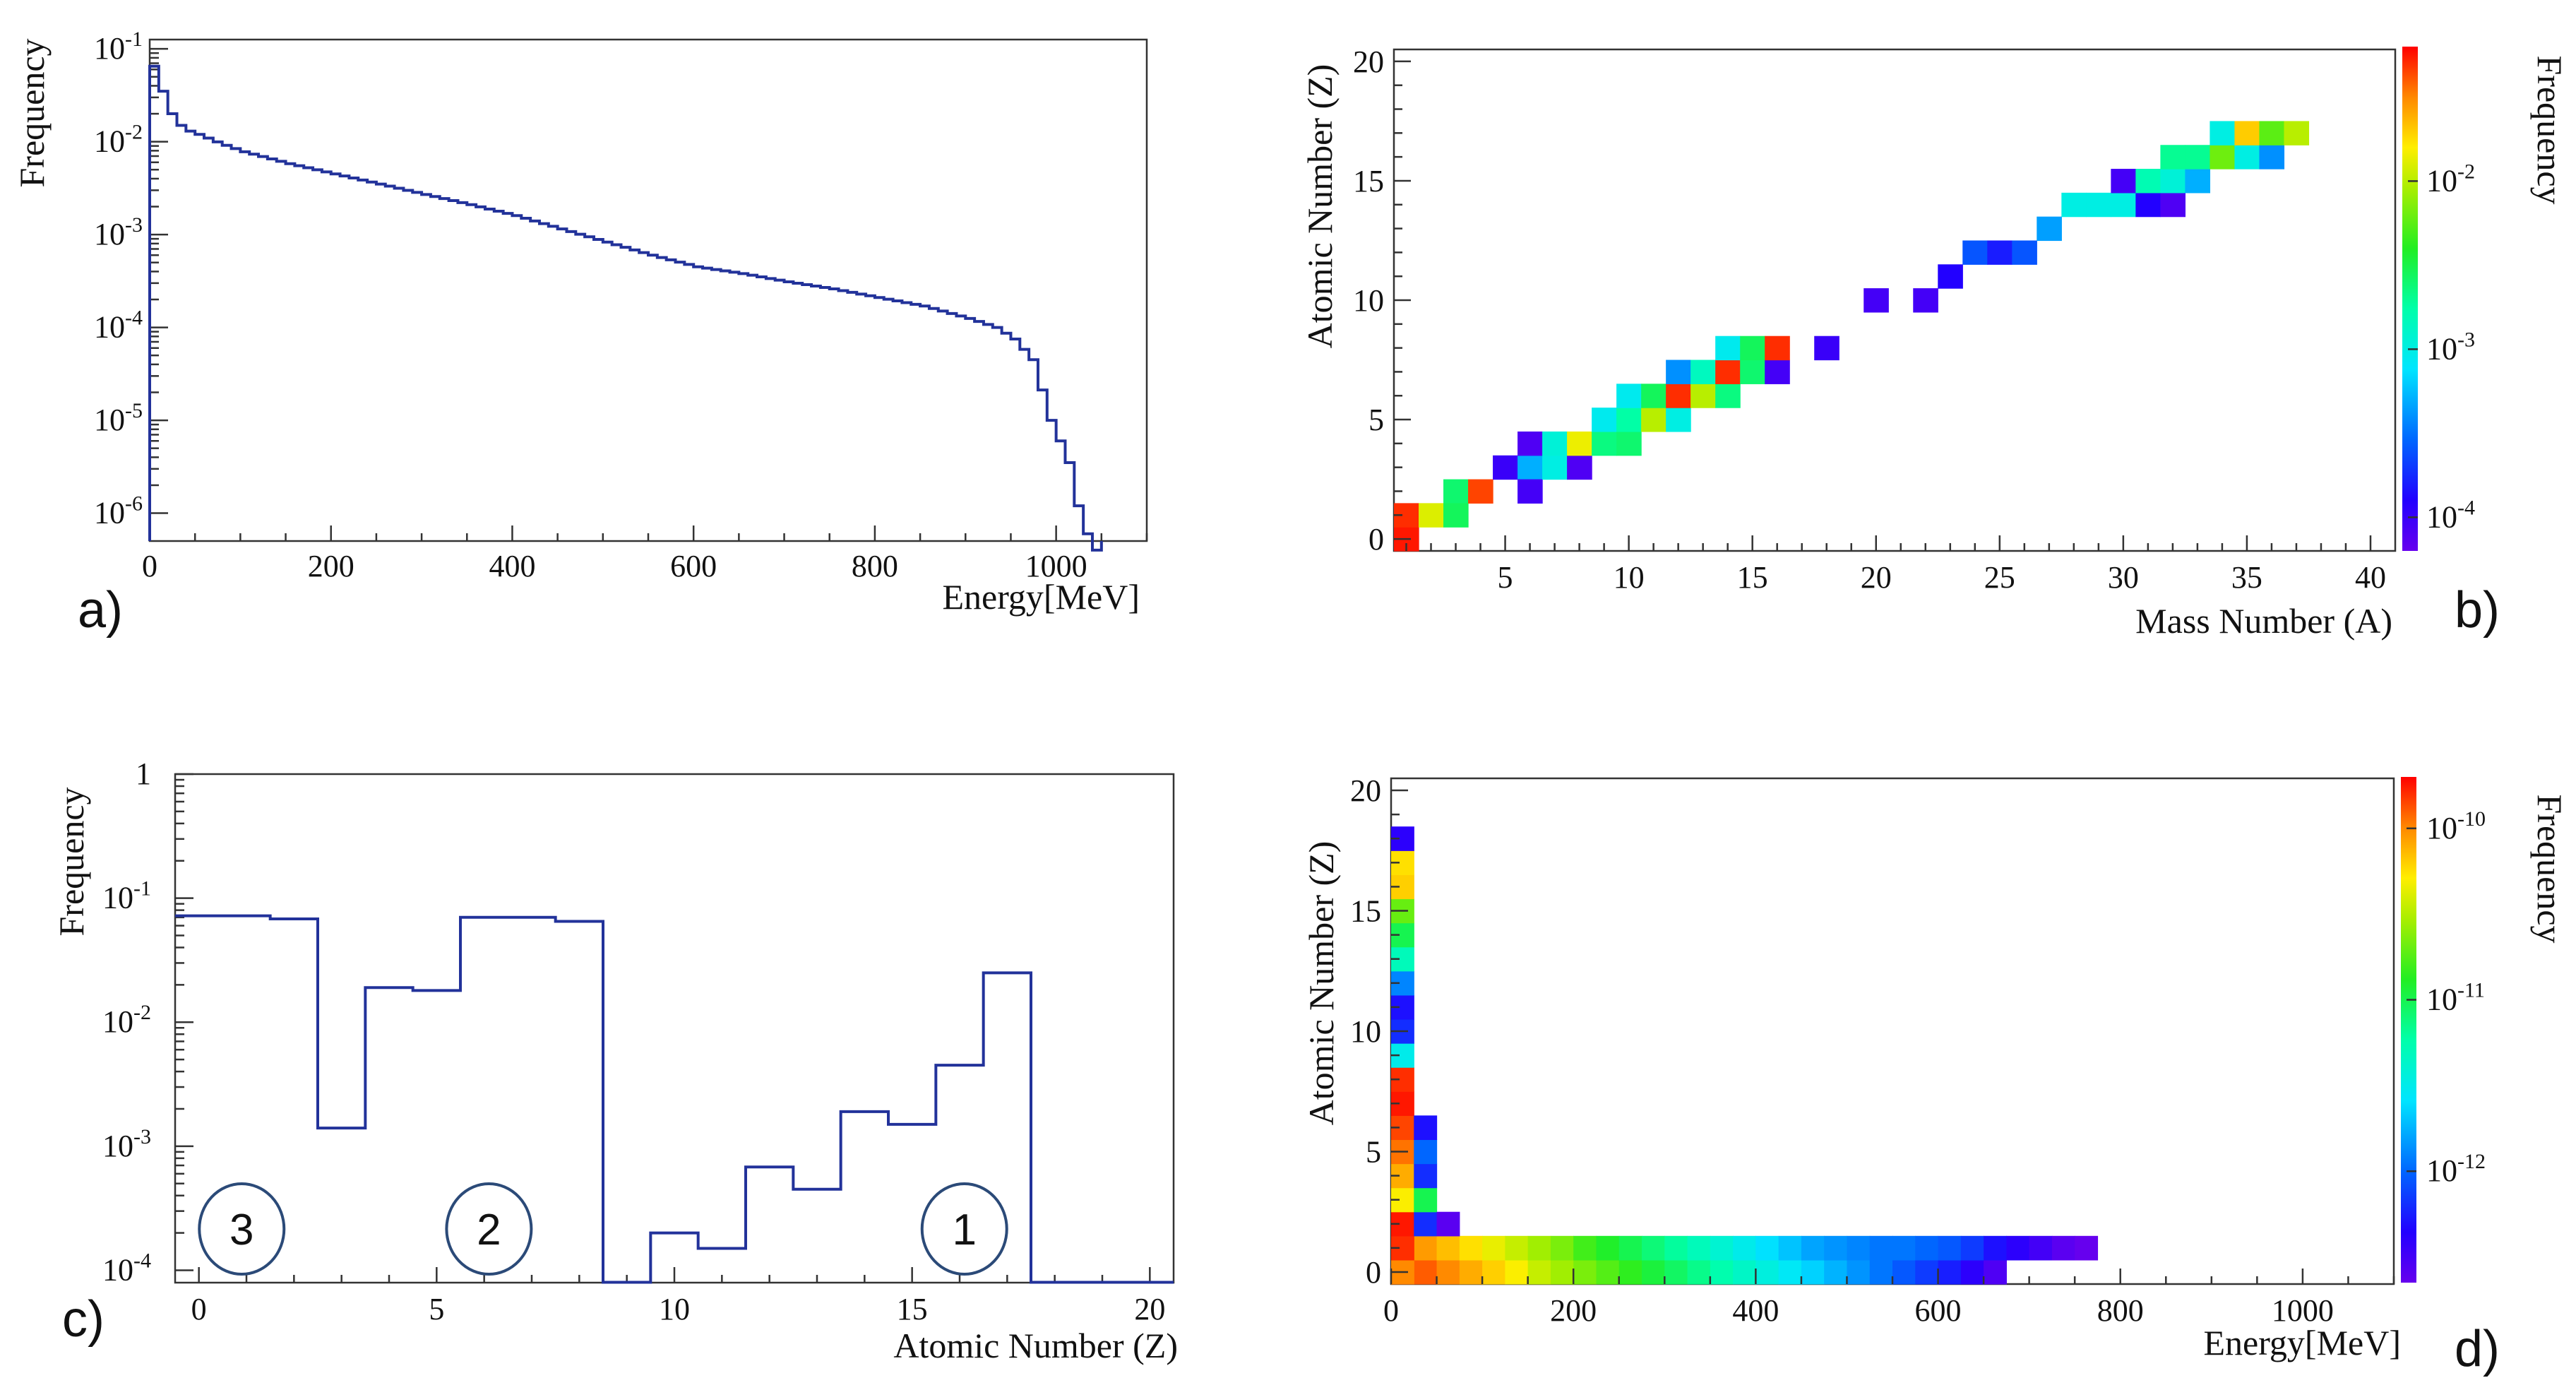 The image size is (2576, 1390). What do you see at coordinates (71, 861) in the screenshot?
I see `y-axis-title-c: Frequency` at bounding box center [71, 861].